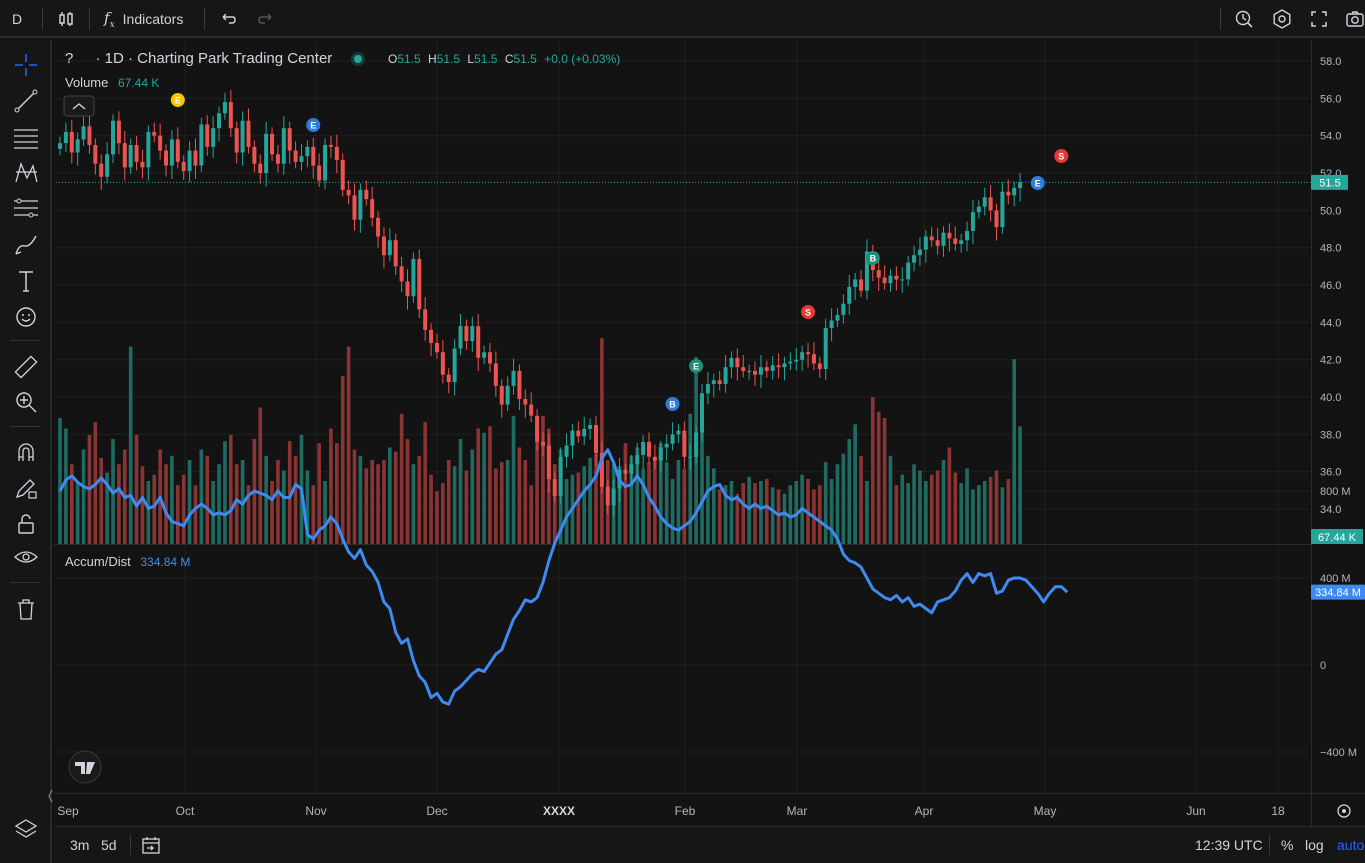 Image resolution: width=1365 pixels, height=863 pixels. What do you see at coordinates (109, 845) in the screenshot?
I see `range-5d-button: 5d` at bounding box center [109, 845].